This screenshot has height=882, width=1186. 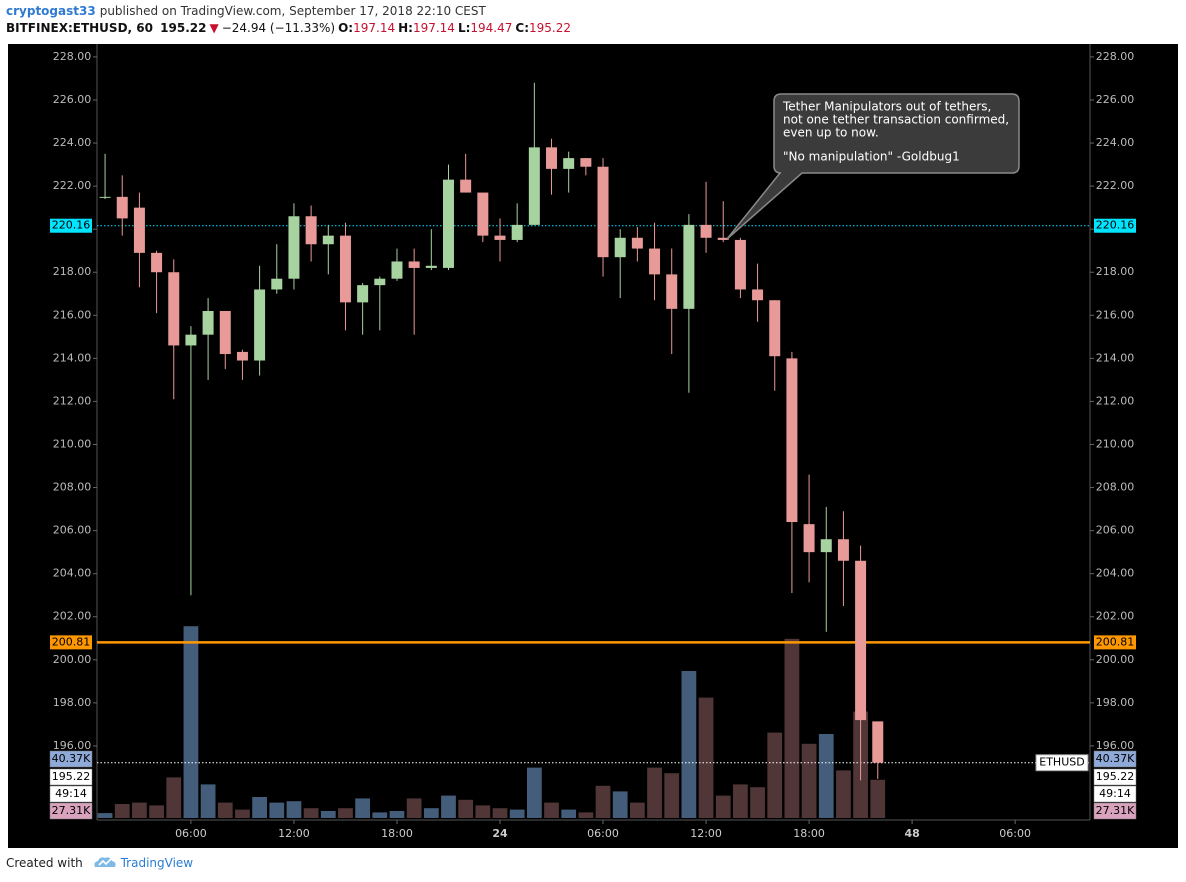 What do you see at coordinates (871, 157) in the screenshot?
I see `annotation-line: "No manipulation" -Goldbug1` at bounding box center [871, 157].